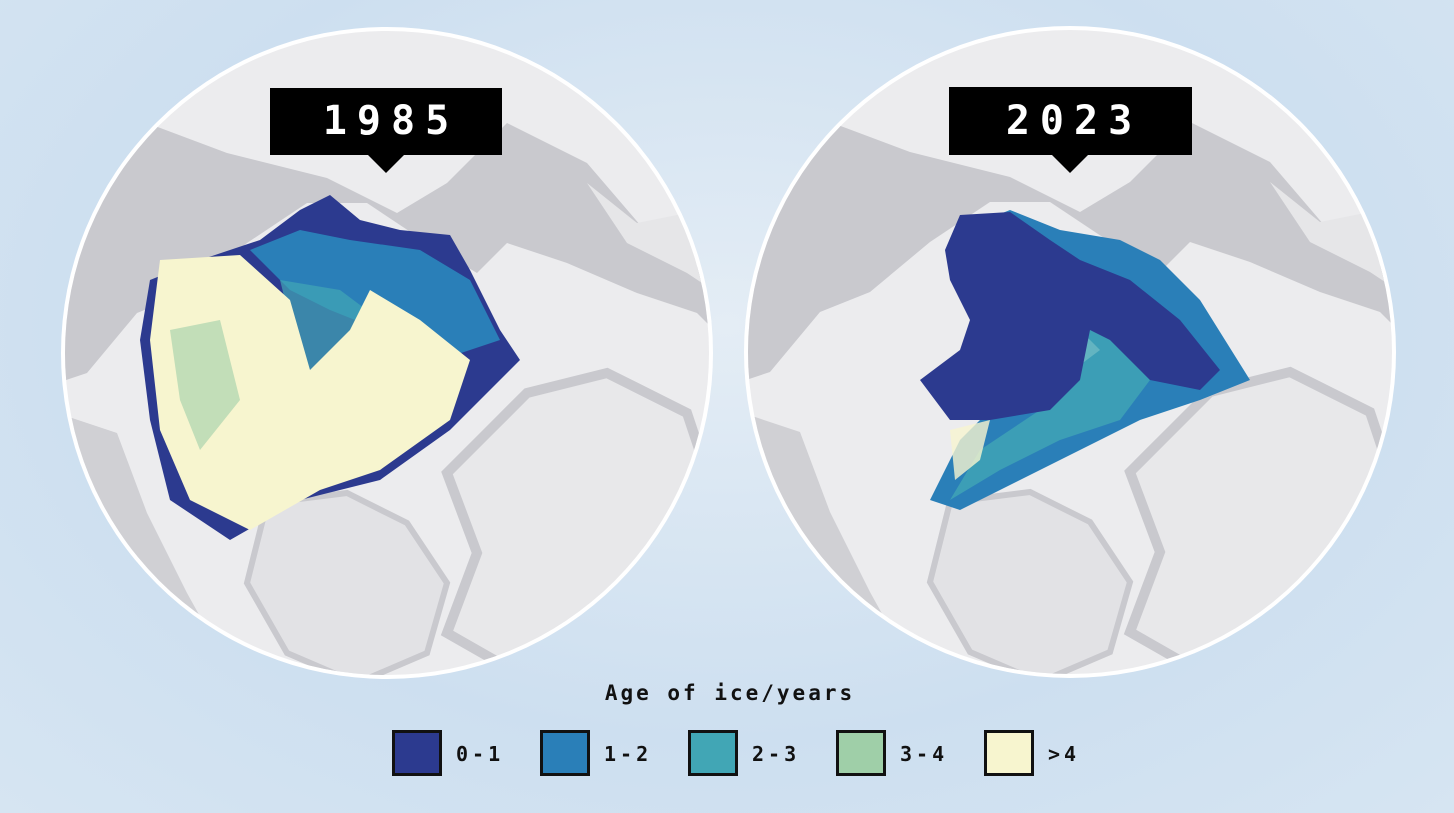 This screenshot has width=1454, height=813. I want to click on legend-title: Age of ice/years, so click(730, 693).